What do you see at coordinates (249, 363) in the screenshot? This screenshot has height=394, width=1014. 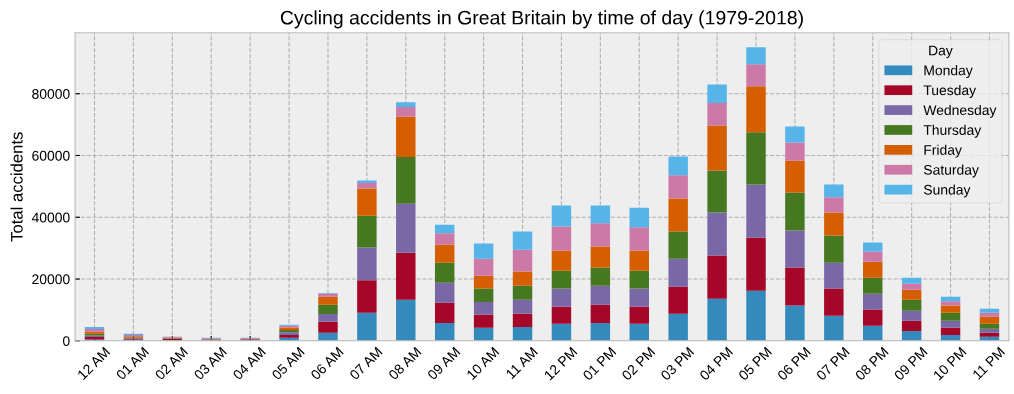 I see `x-tick-label: 04 AM` at bounding box center [249, 363].